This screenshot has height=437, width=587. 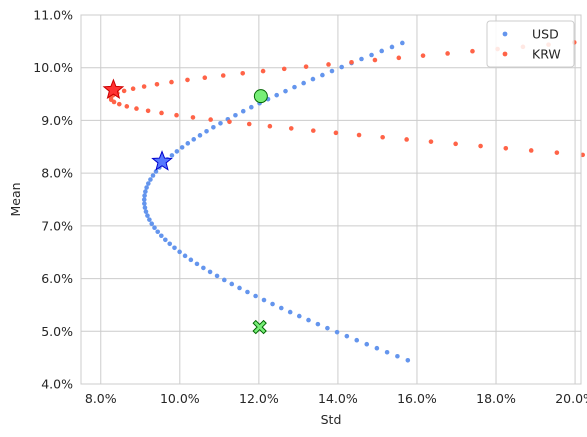 I want to click on y-tick-label: 5.0%, so click(x=57, y=331).